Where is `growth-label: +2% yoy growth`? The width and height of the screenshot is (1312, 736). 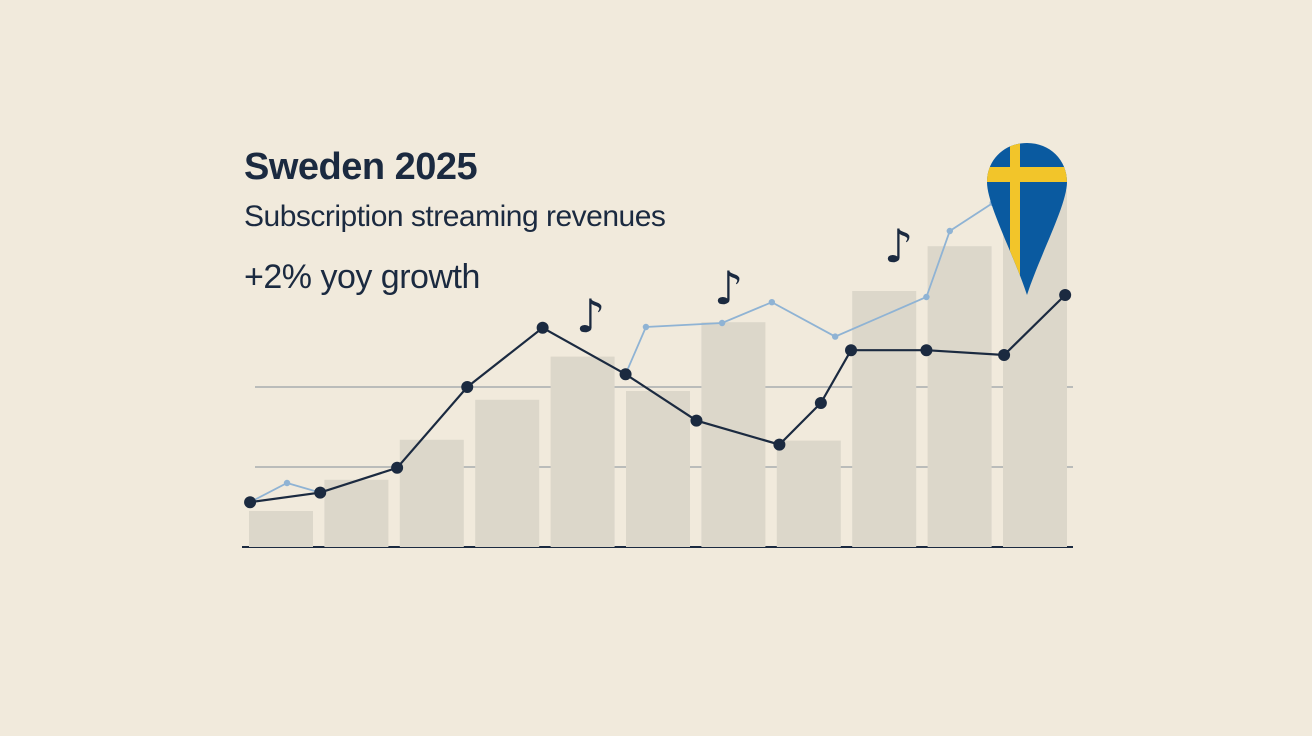
growth-label: +2% yoy growth is located at coordinates (362, 277).